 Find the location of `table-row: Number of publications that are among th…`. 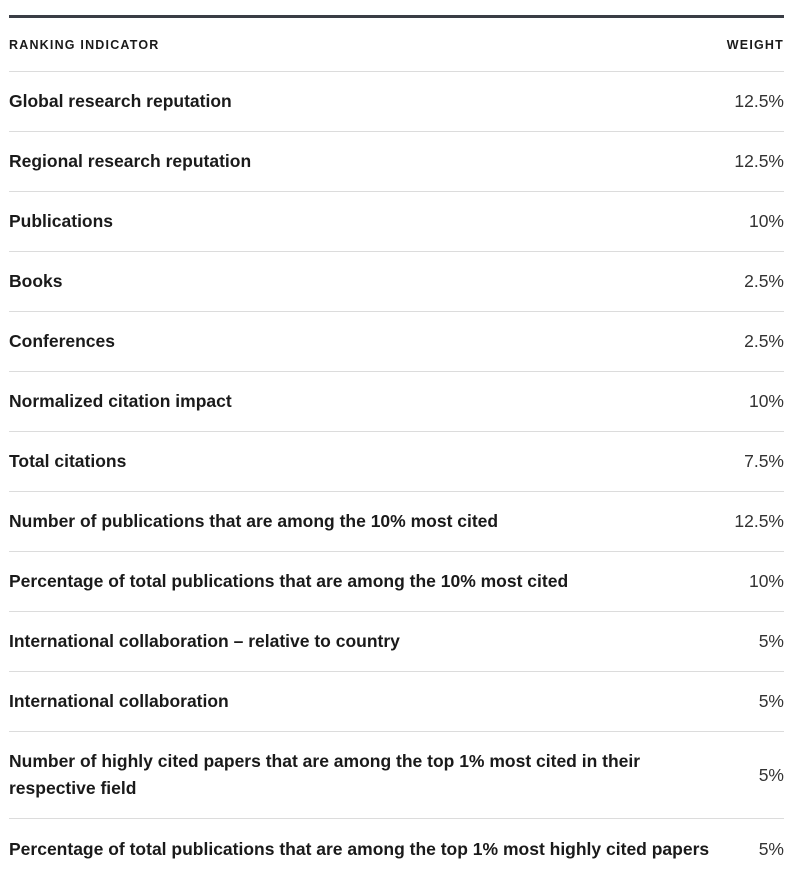

table-row: Number of publications that are among th… is located at coordinates (396, 522).